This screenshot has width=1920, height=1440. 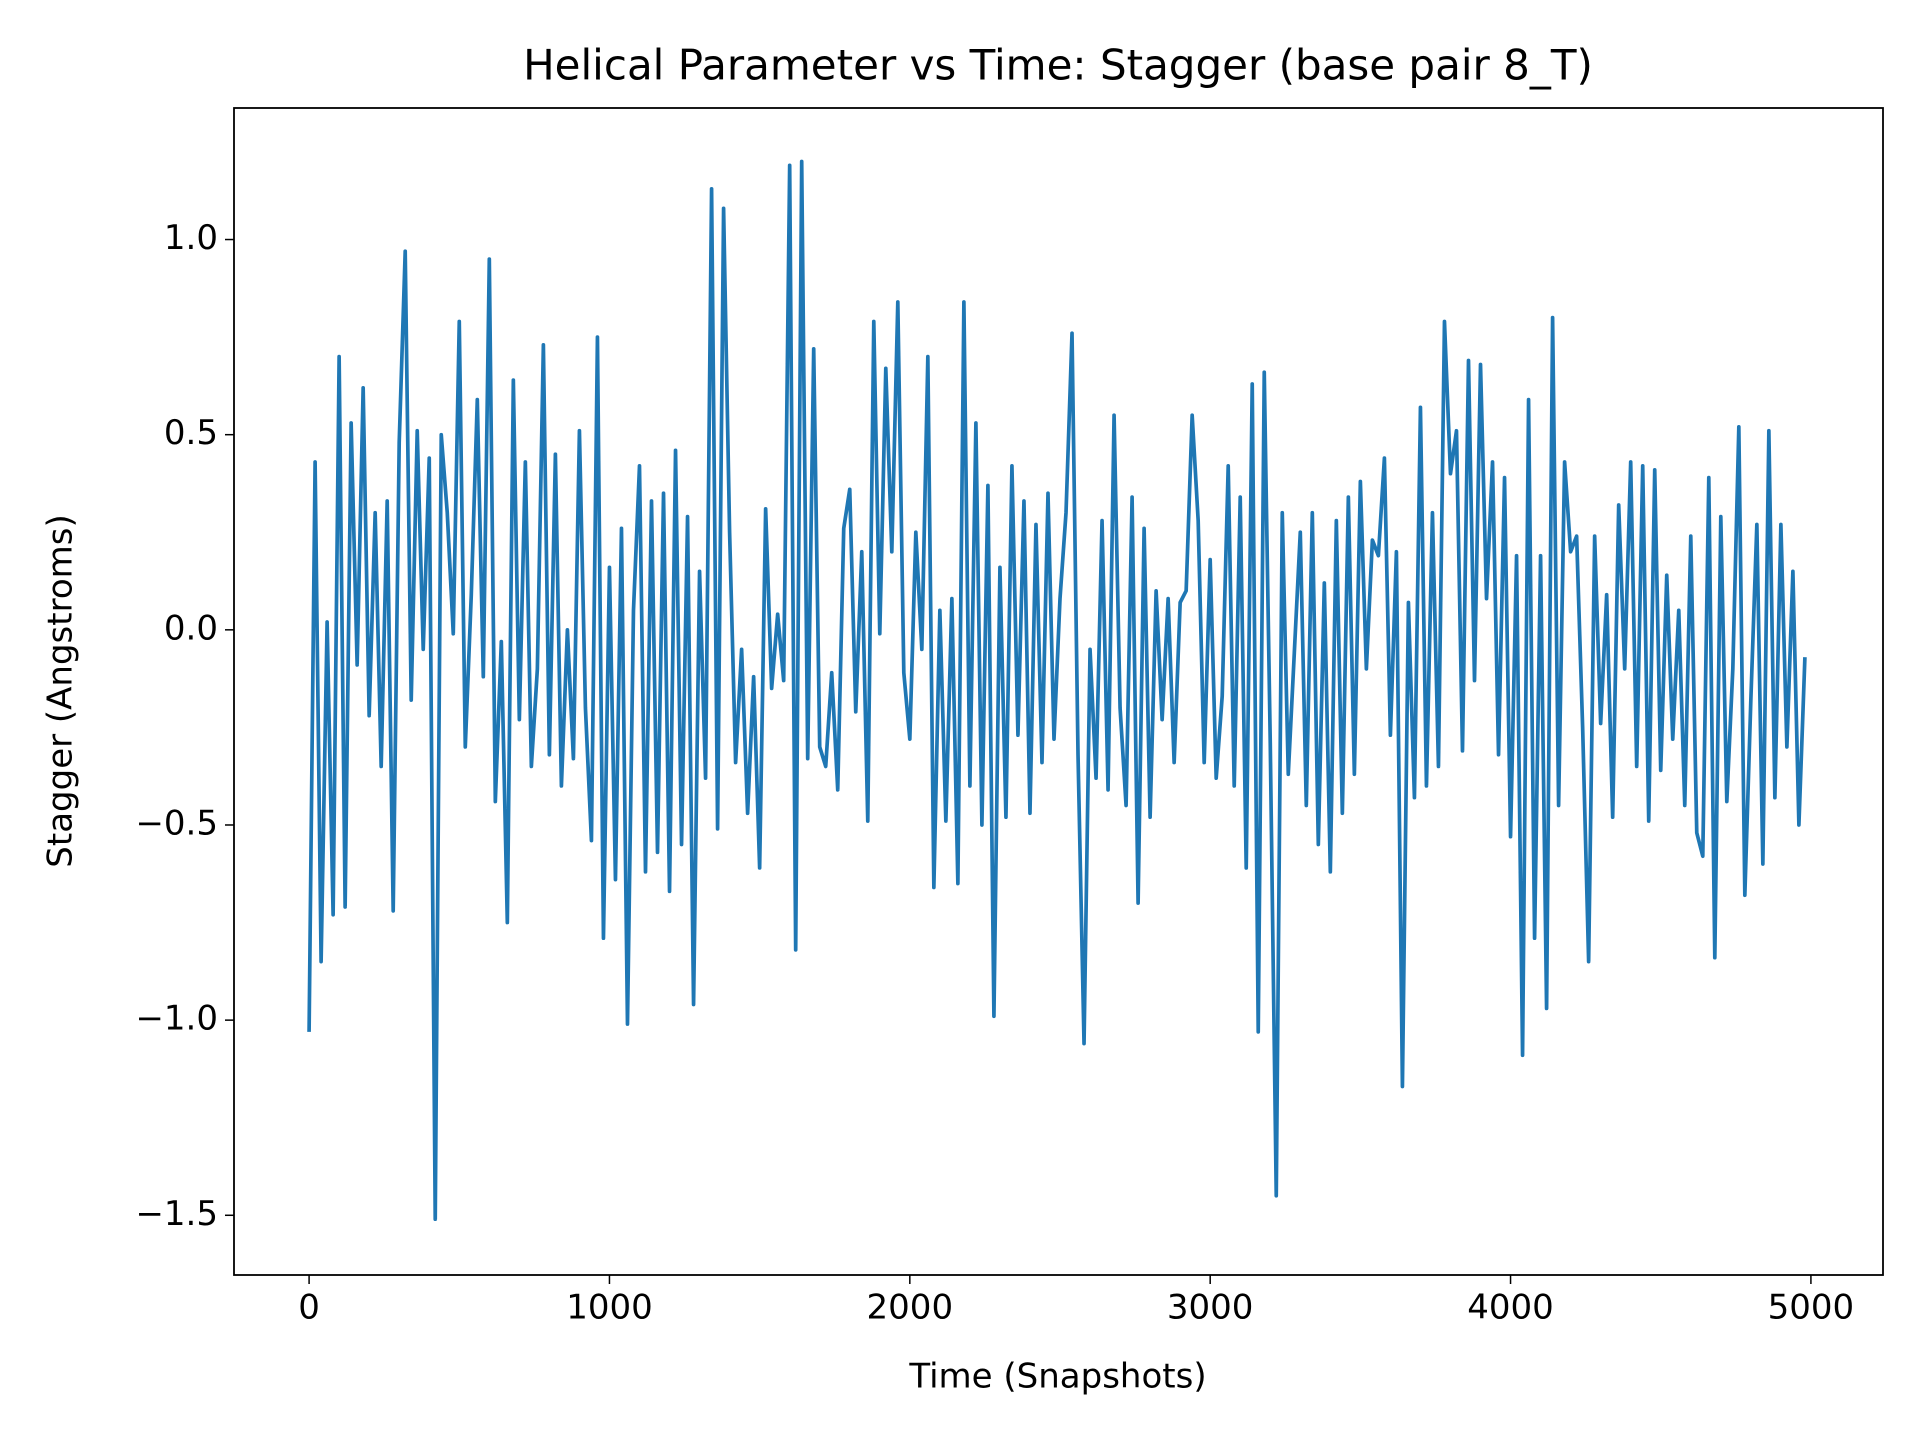 What do you see at coordinates (609, 1308) in the screenshot?
I see `x-tick-label: 1000` at bounding box center [609, 1308].